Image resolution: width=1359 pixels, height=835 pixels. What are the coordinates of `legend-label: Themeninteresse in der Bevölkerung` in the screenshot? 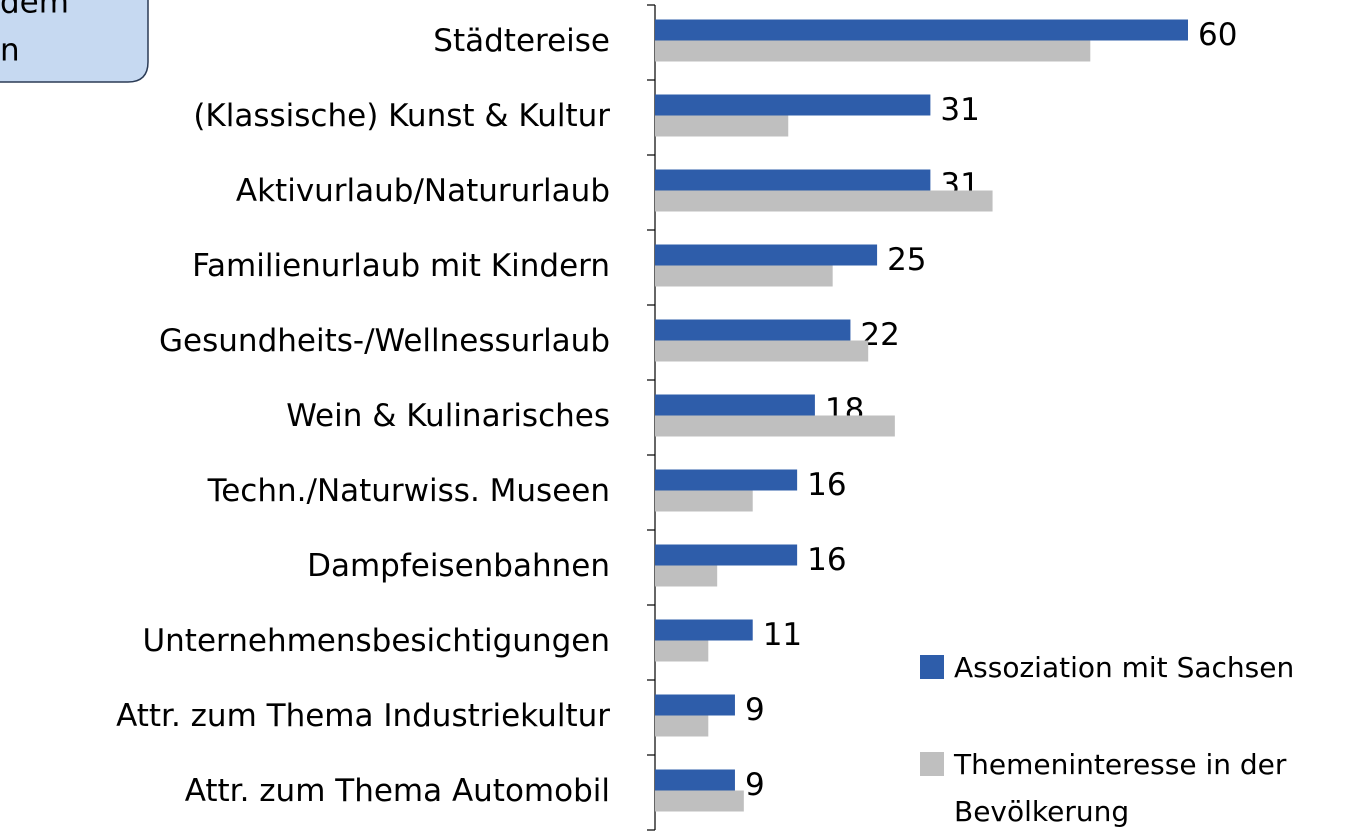 It's located at (1120, 788).